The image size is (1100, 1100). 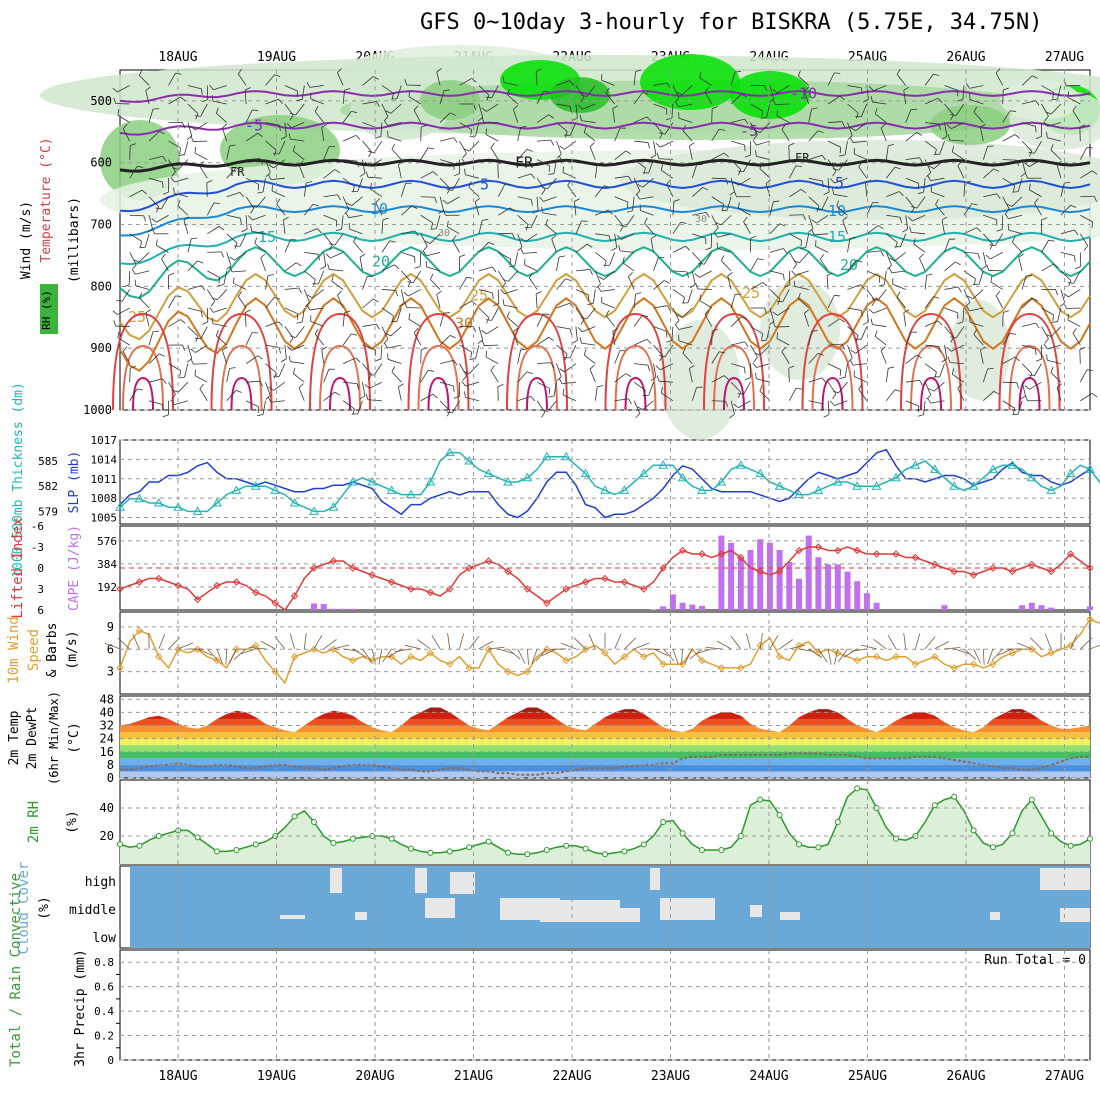 I want to click on thickness-tick: 579, so click(x=48, y=511).